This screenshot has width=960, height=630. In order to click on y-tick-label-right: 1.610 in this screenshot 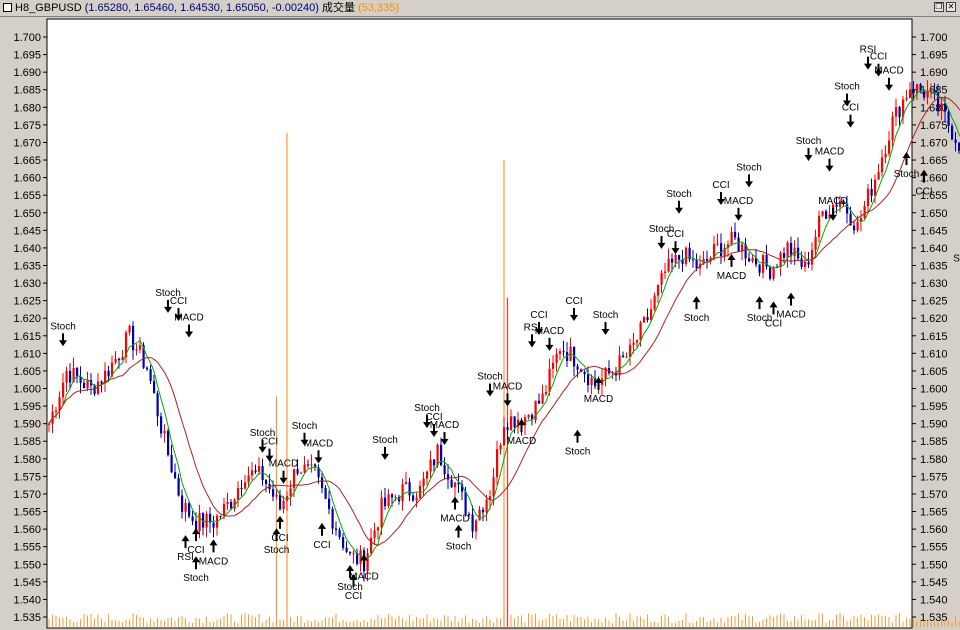, I will do `click(934, 354)`.